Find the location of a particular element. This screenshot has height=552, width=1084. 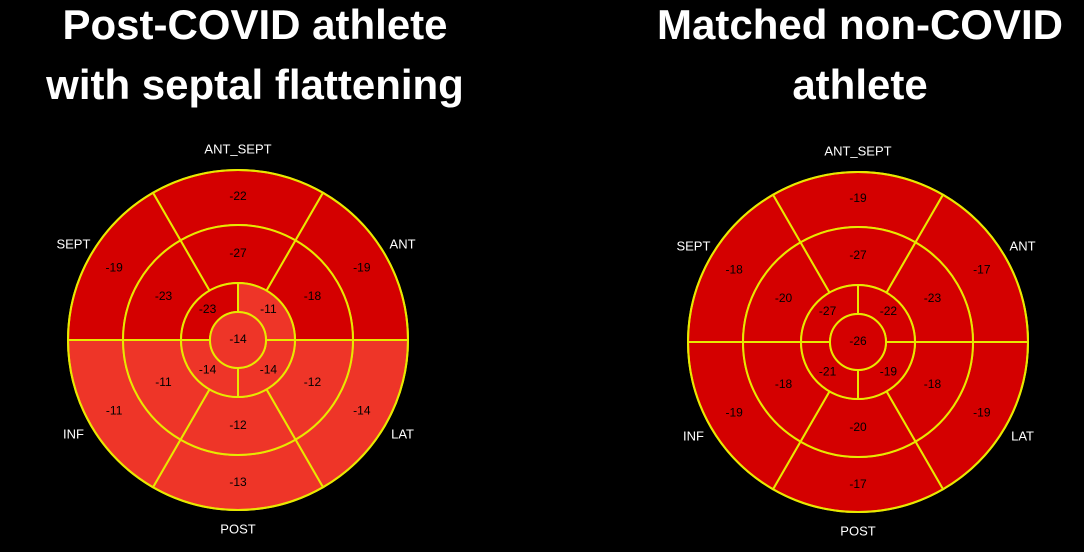

chart-title: Matched non-COVID is located at coordinates (860, 24).